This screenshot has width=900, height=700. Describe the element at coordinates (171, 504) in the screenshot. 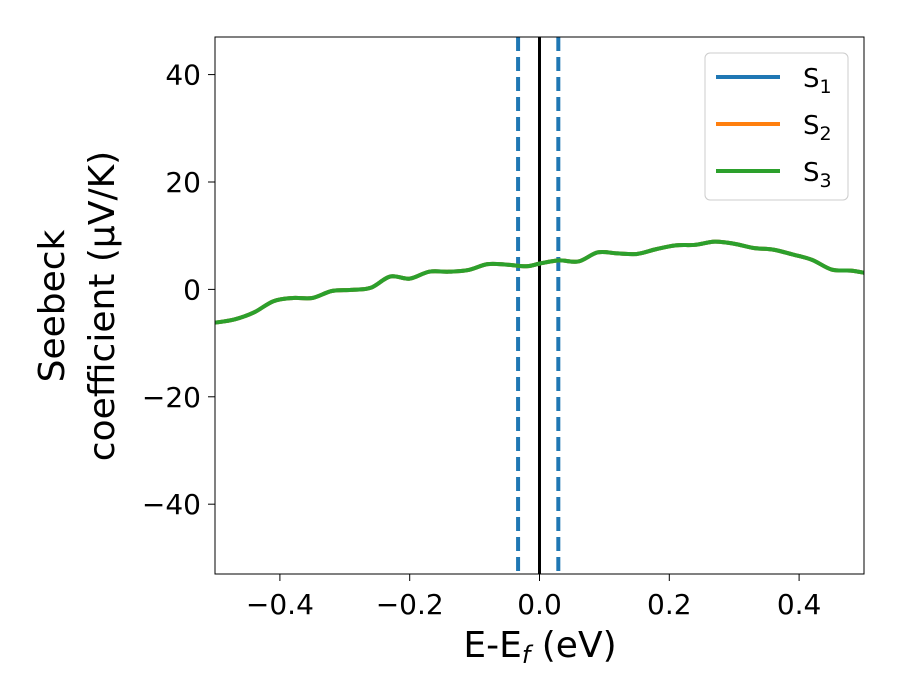

I see `y-tick-label: −40` at that location.